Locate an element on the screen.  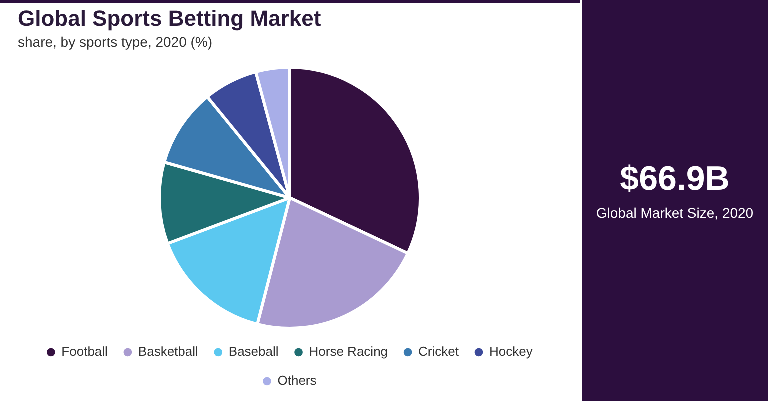
legend-label: Baseball is located at coordinates (253, 352).